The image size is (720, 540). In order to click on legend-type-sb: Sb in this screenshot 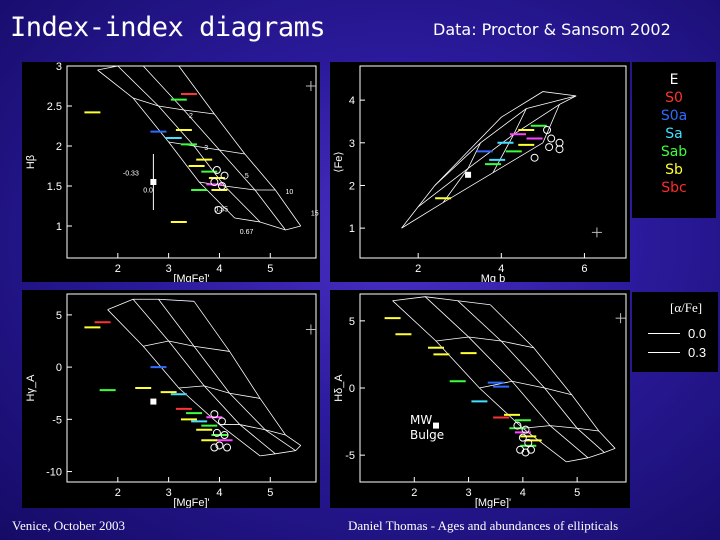, I will do `click(674, 170)`.